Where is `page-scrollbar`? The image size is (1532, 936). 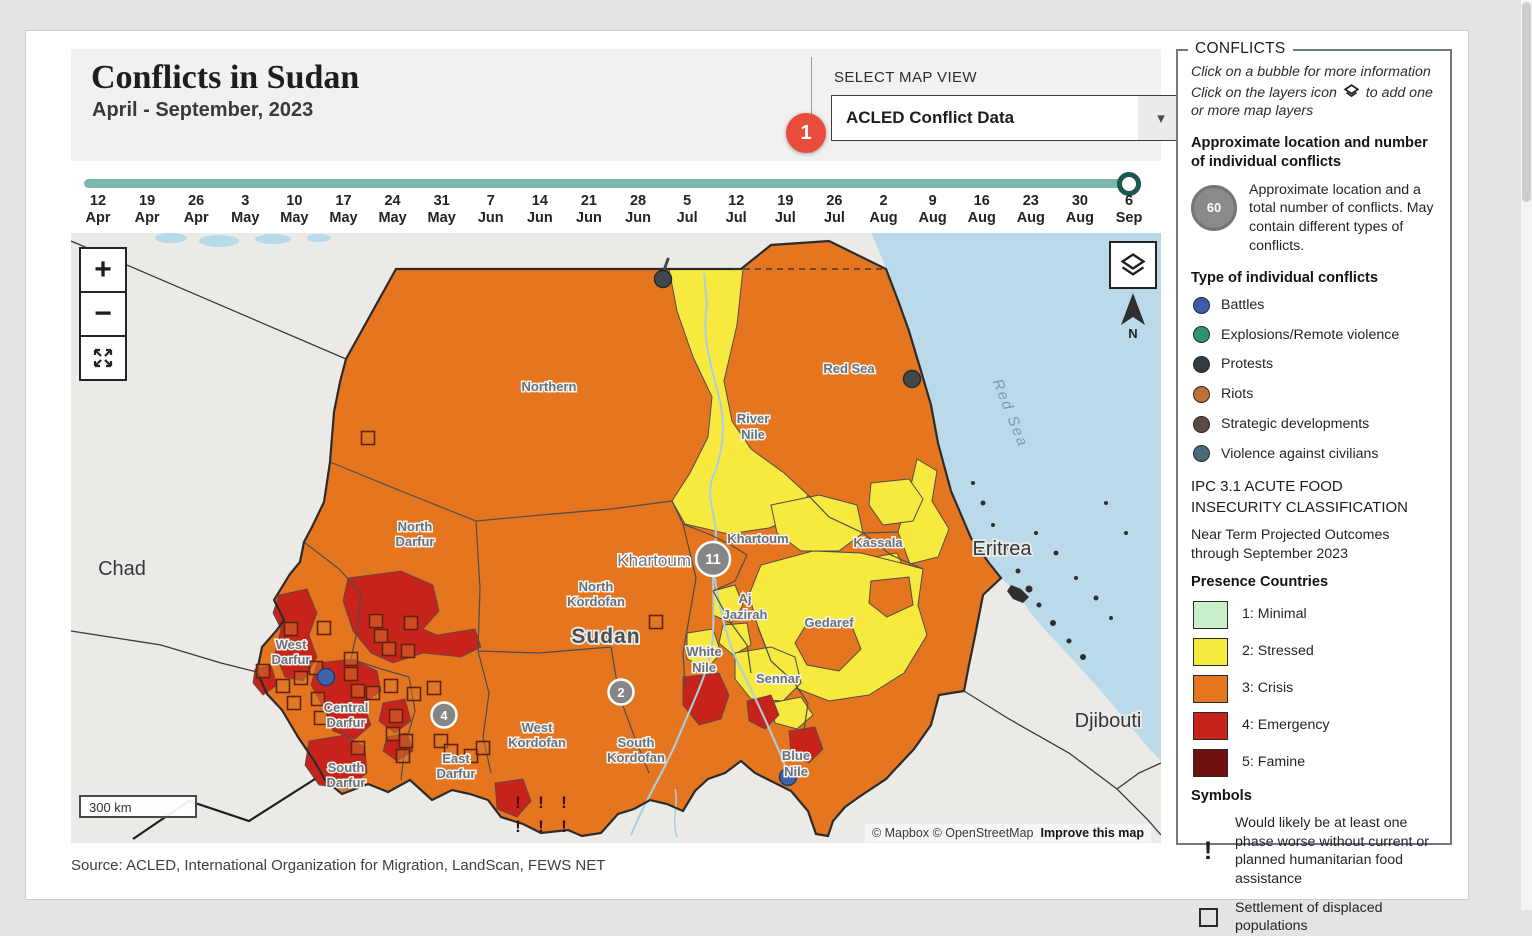
page-scrollbar is located at coordinates (1526, 455).